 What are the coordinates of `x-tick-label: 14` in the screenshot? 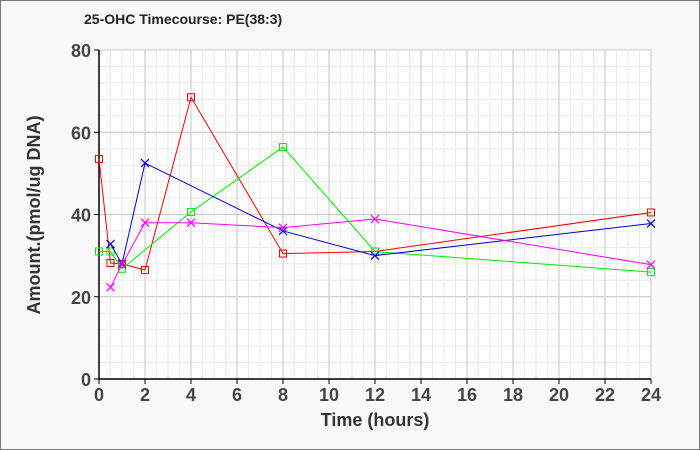 It's located at (421, 395).